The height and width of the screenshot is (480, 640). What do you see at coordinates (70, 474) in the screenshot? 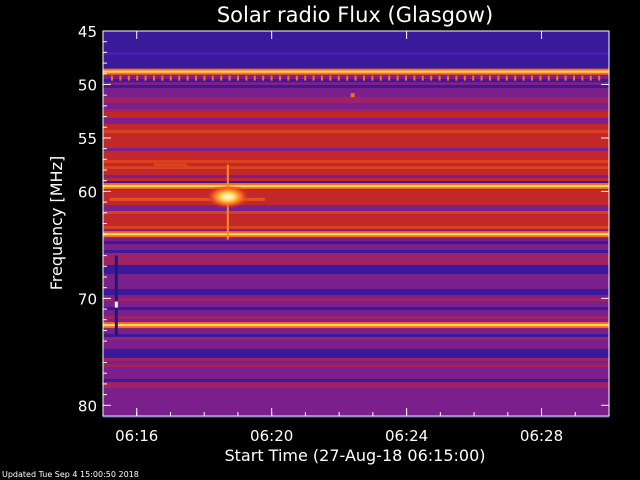
I see `updated-timestamp: Updated Tue Sep 4 15:00:50 2018` at bounding box center [70, 474].